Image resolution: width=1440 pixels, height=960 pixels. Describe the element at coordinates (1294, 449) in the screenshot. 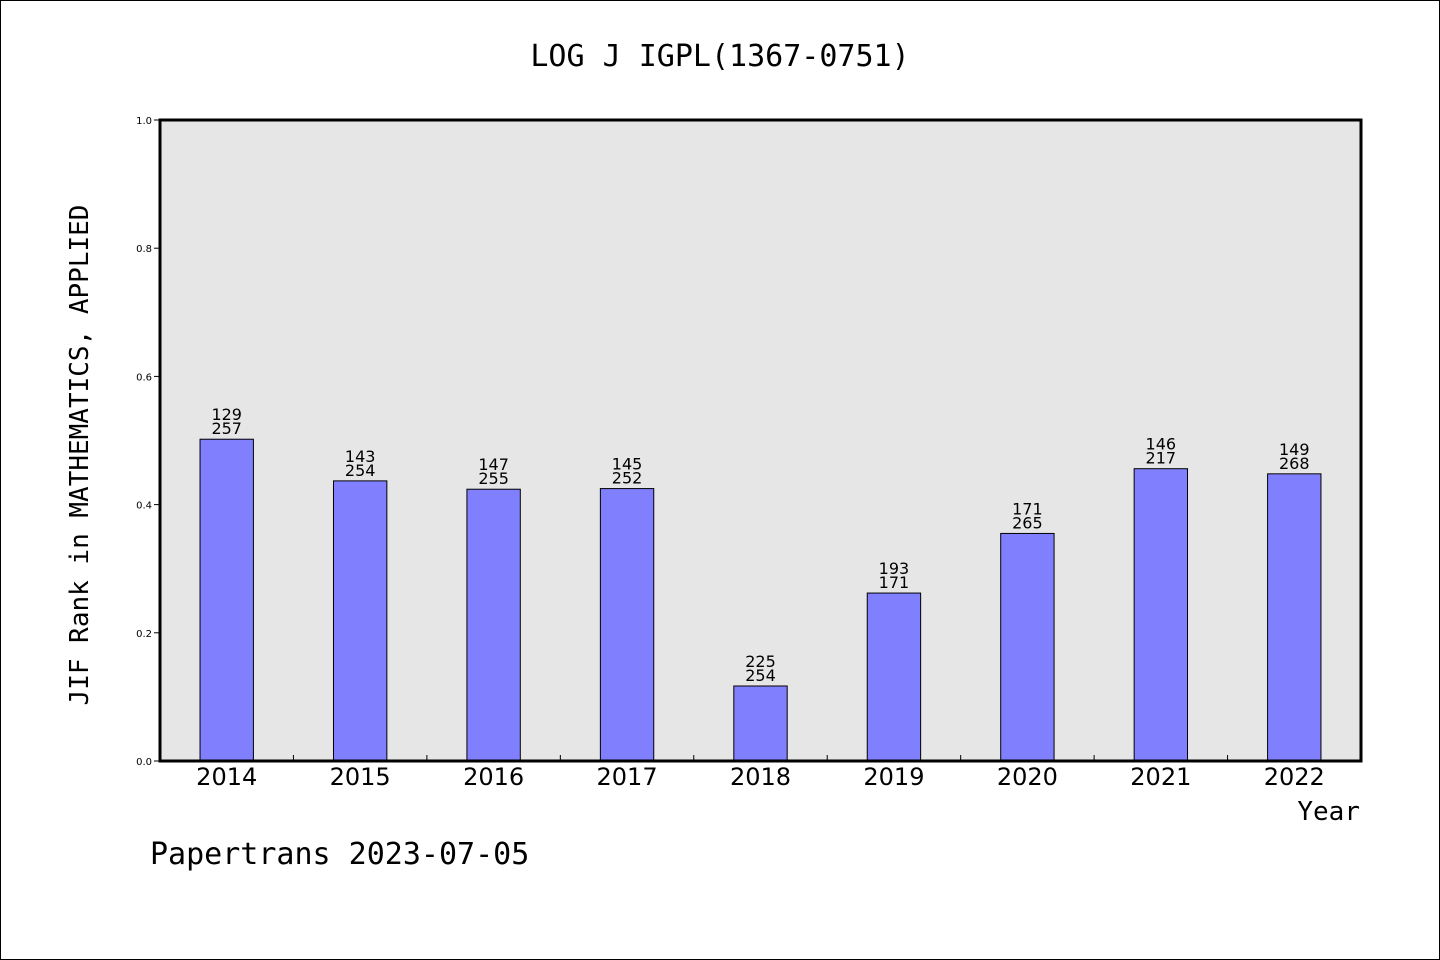

I see `data-label-rank: 149` at that location.